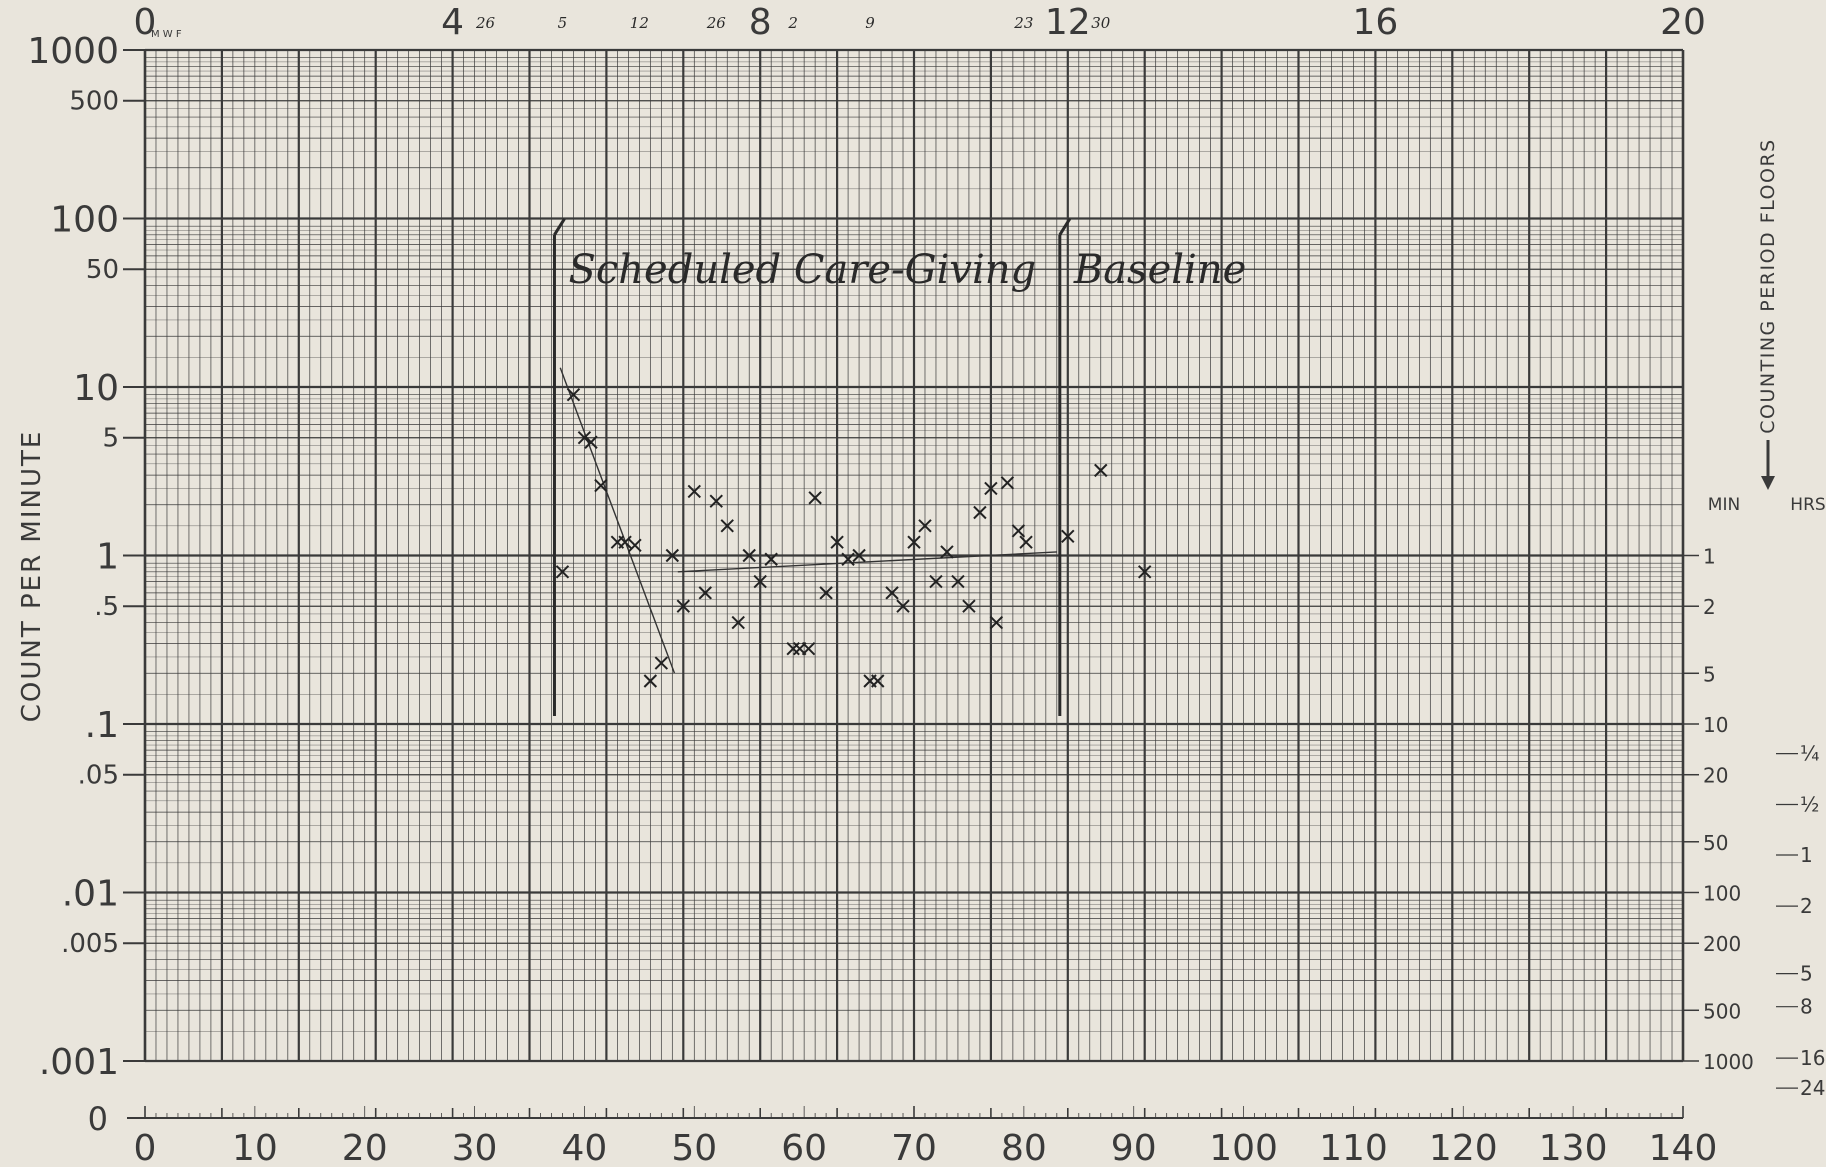 Image resolution: width=1826 pixels, height=1167 pixels. I want to click on right-arrow-head, so click(1768, 483).